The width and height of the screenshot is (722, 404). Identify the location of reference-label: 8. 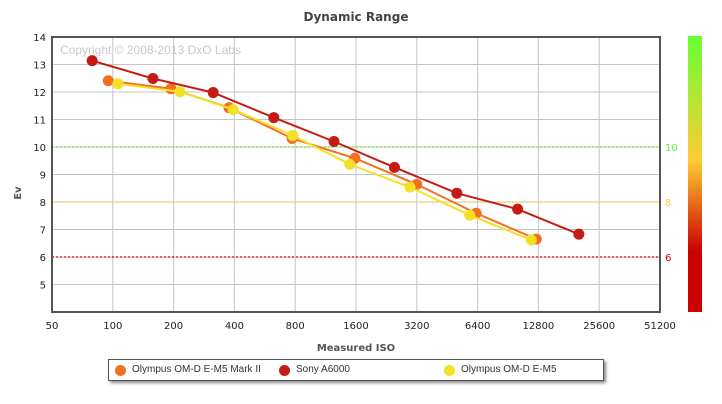
(668, 203).